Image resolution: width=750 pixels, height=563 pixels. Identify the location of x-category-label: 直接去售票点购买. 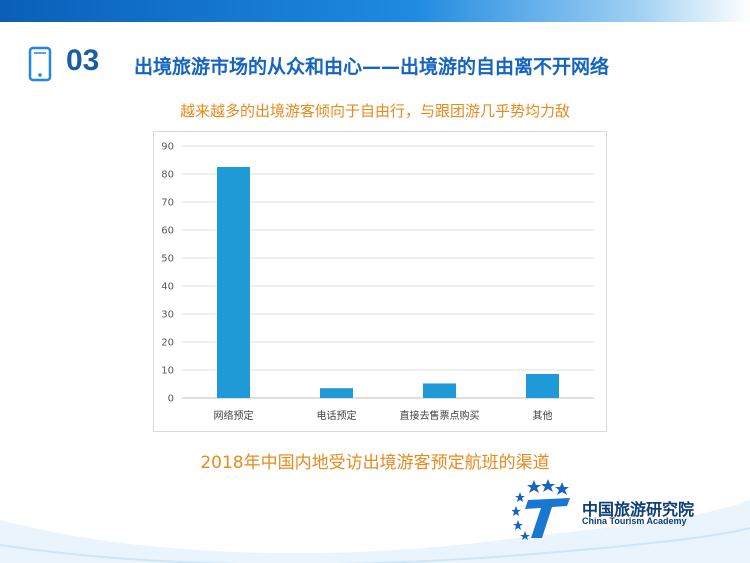
(440, 415).